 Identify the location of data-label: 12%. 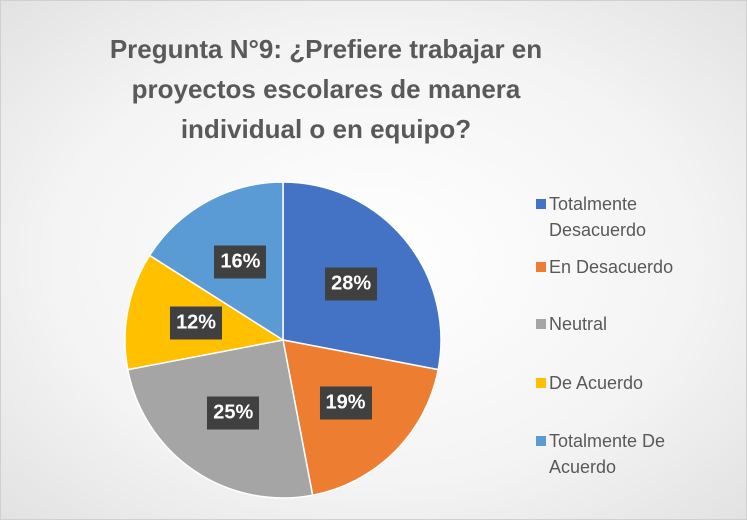
(196, 323).